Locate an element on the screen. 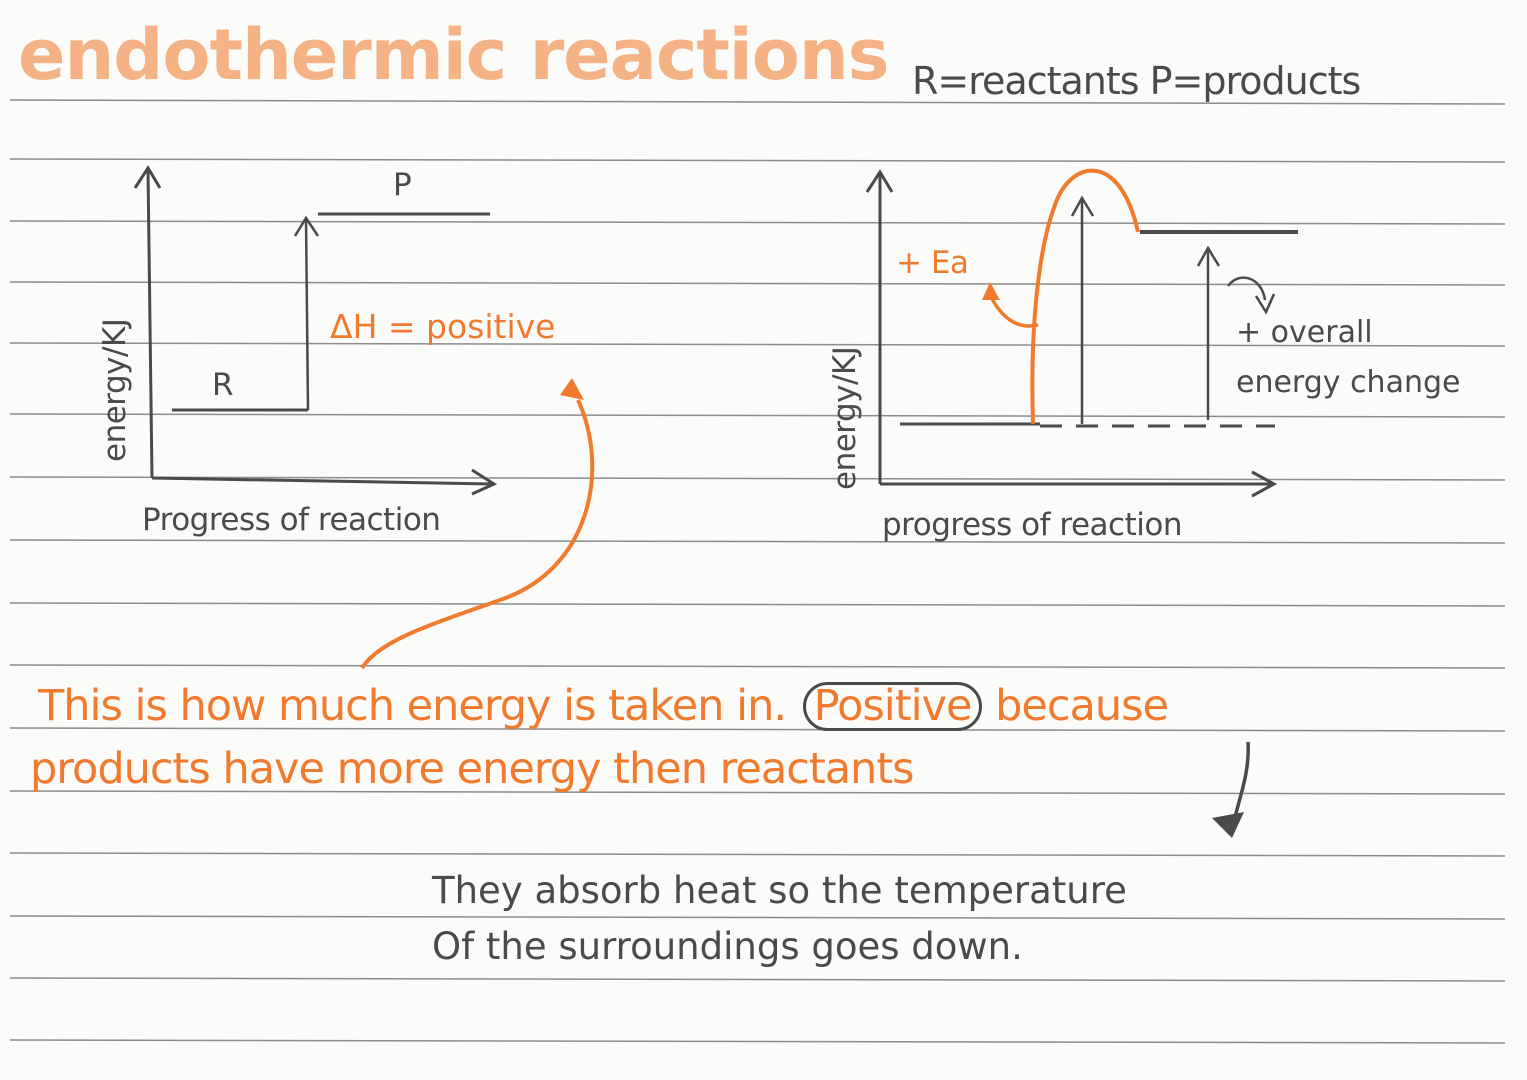  left-x-axis is located at coordinates (322, 481).